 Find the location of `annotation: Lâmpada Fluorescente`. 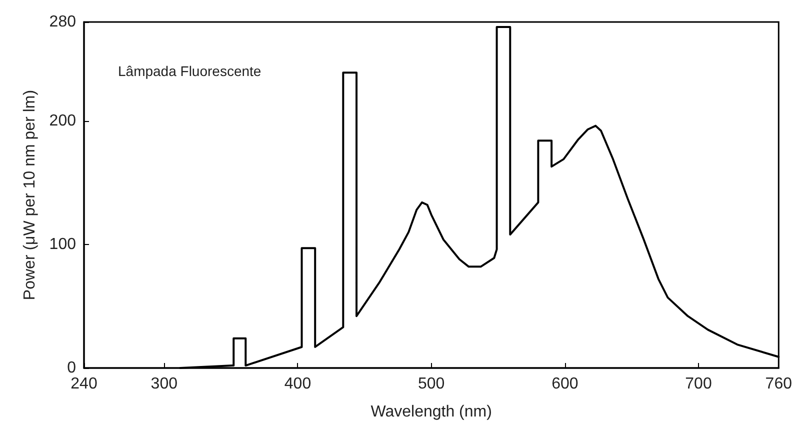

annotation: Lâmpada Fluorescente is located at coordinates (190, 71).